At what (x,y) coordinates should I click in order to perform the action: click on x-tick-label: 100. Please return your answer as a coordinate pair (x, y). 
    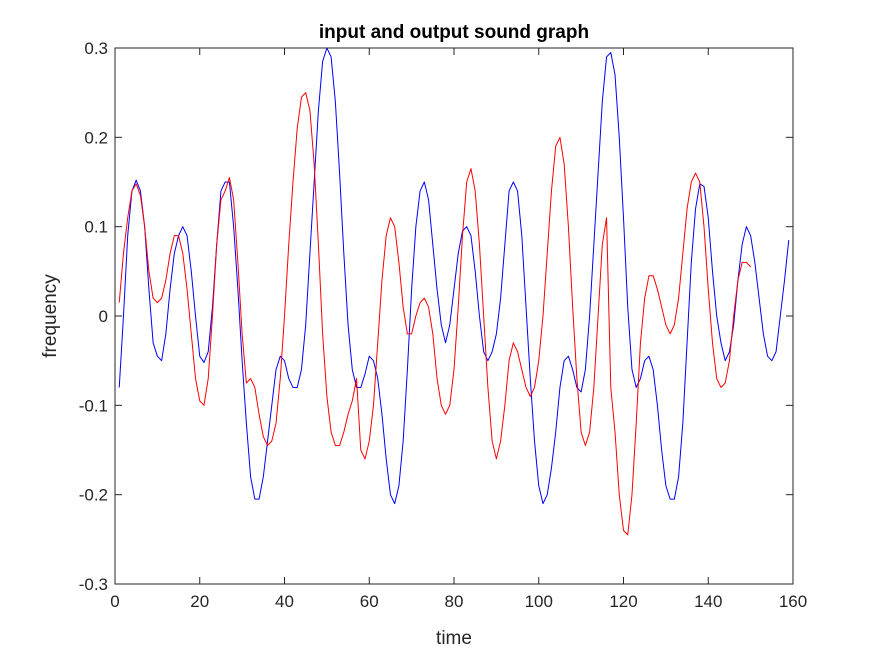
    Looking at the image, I should click on (539, 601).